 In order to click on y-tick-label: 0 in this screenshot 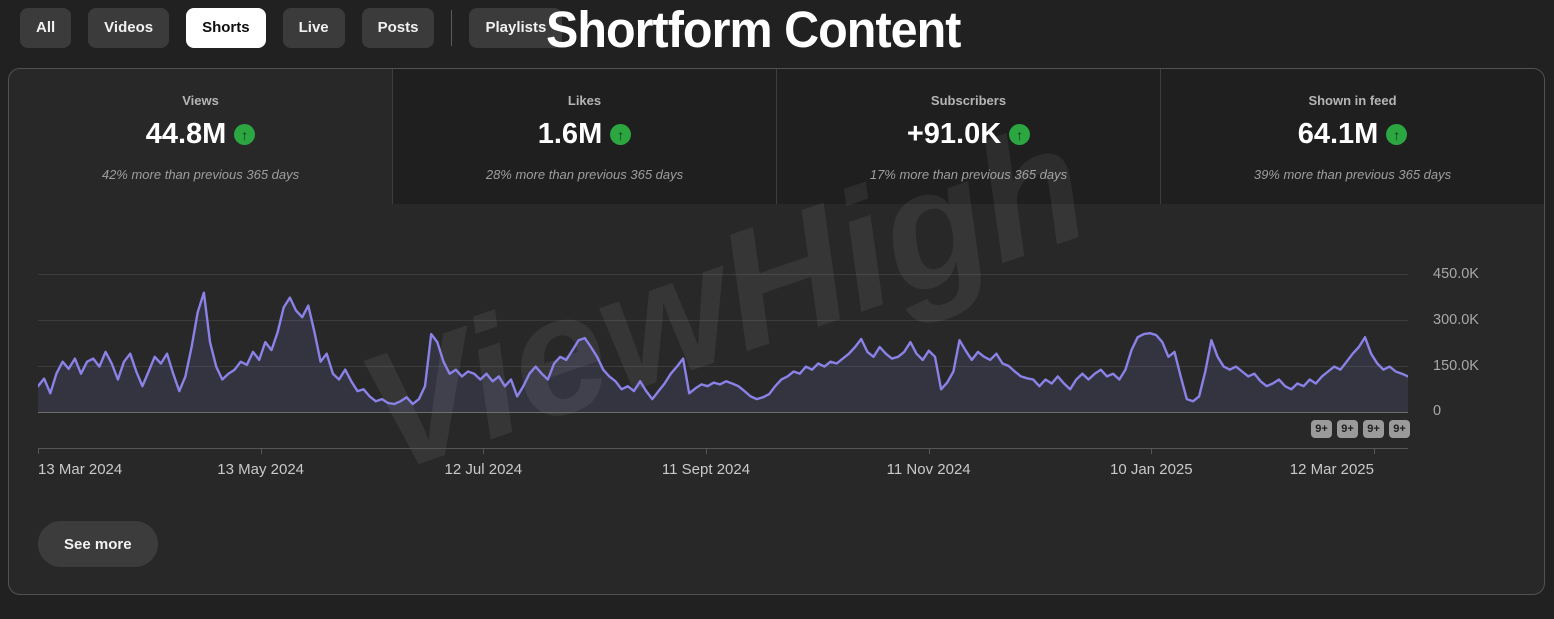, I will do `click(1437, 411)`.